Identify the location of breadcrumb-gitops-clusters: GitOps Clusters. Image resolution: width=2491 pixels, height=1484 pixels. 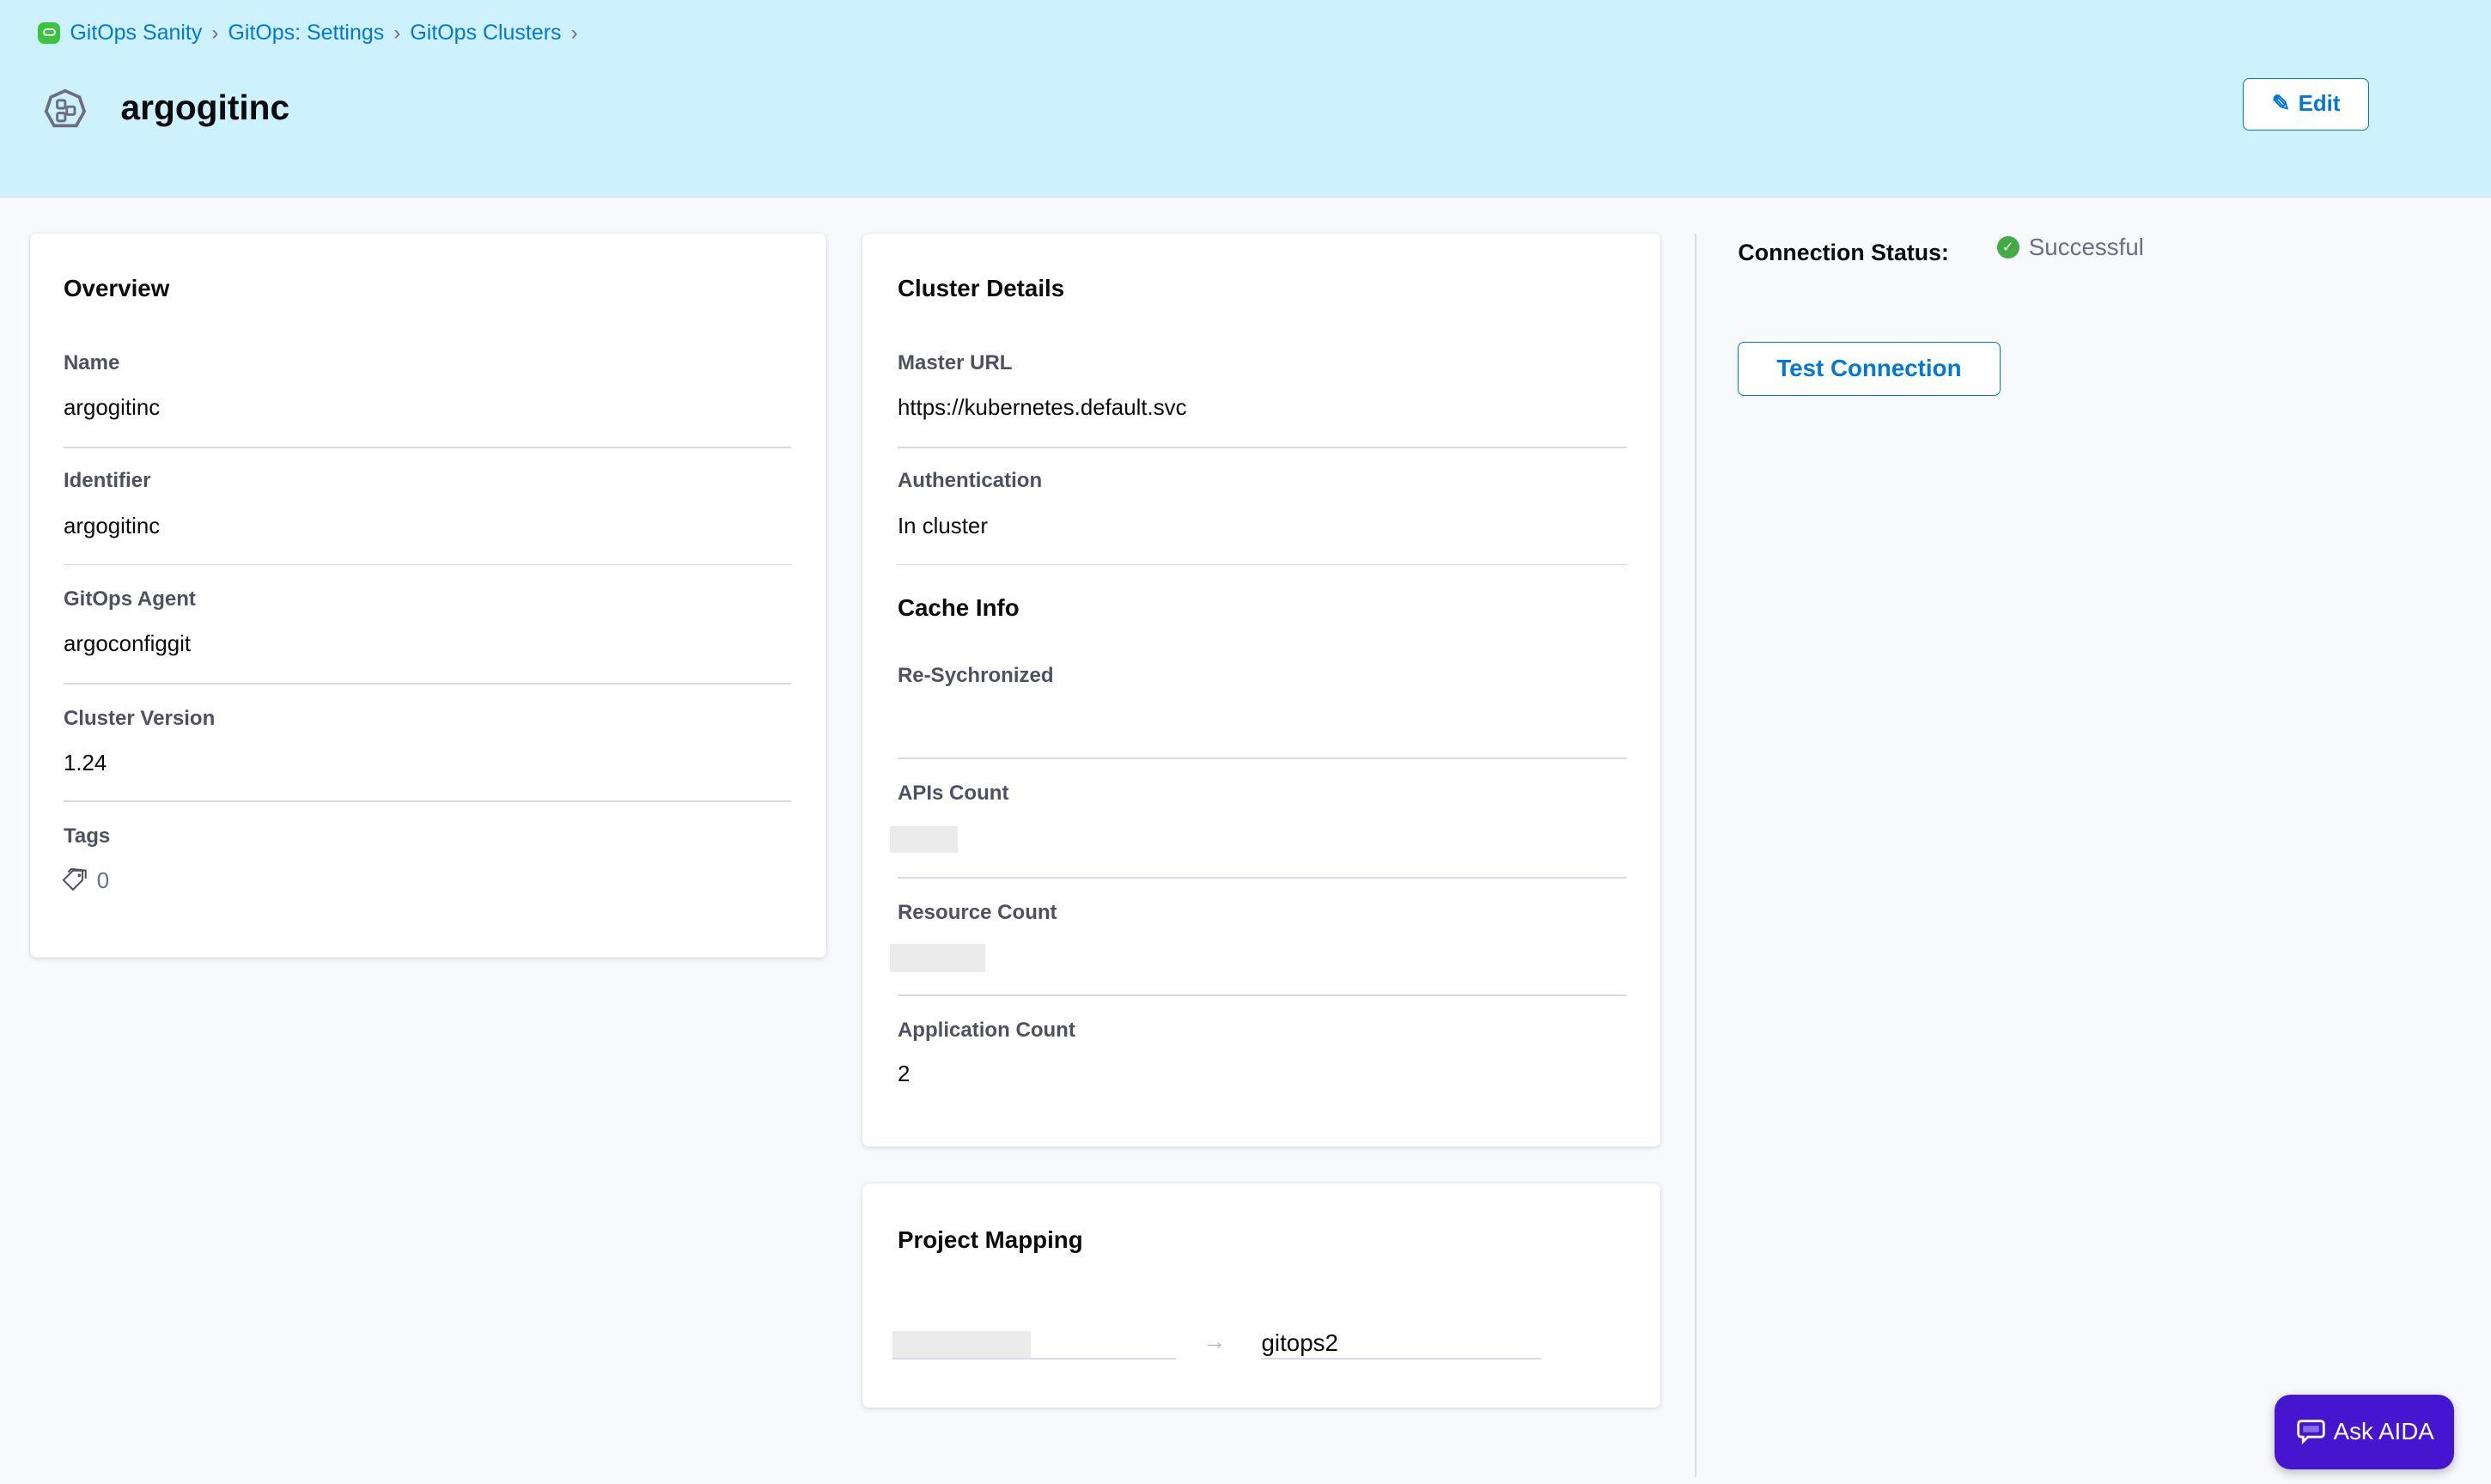
(486, 34).